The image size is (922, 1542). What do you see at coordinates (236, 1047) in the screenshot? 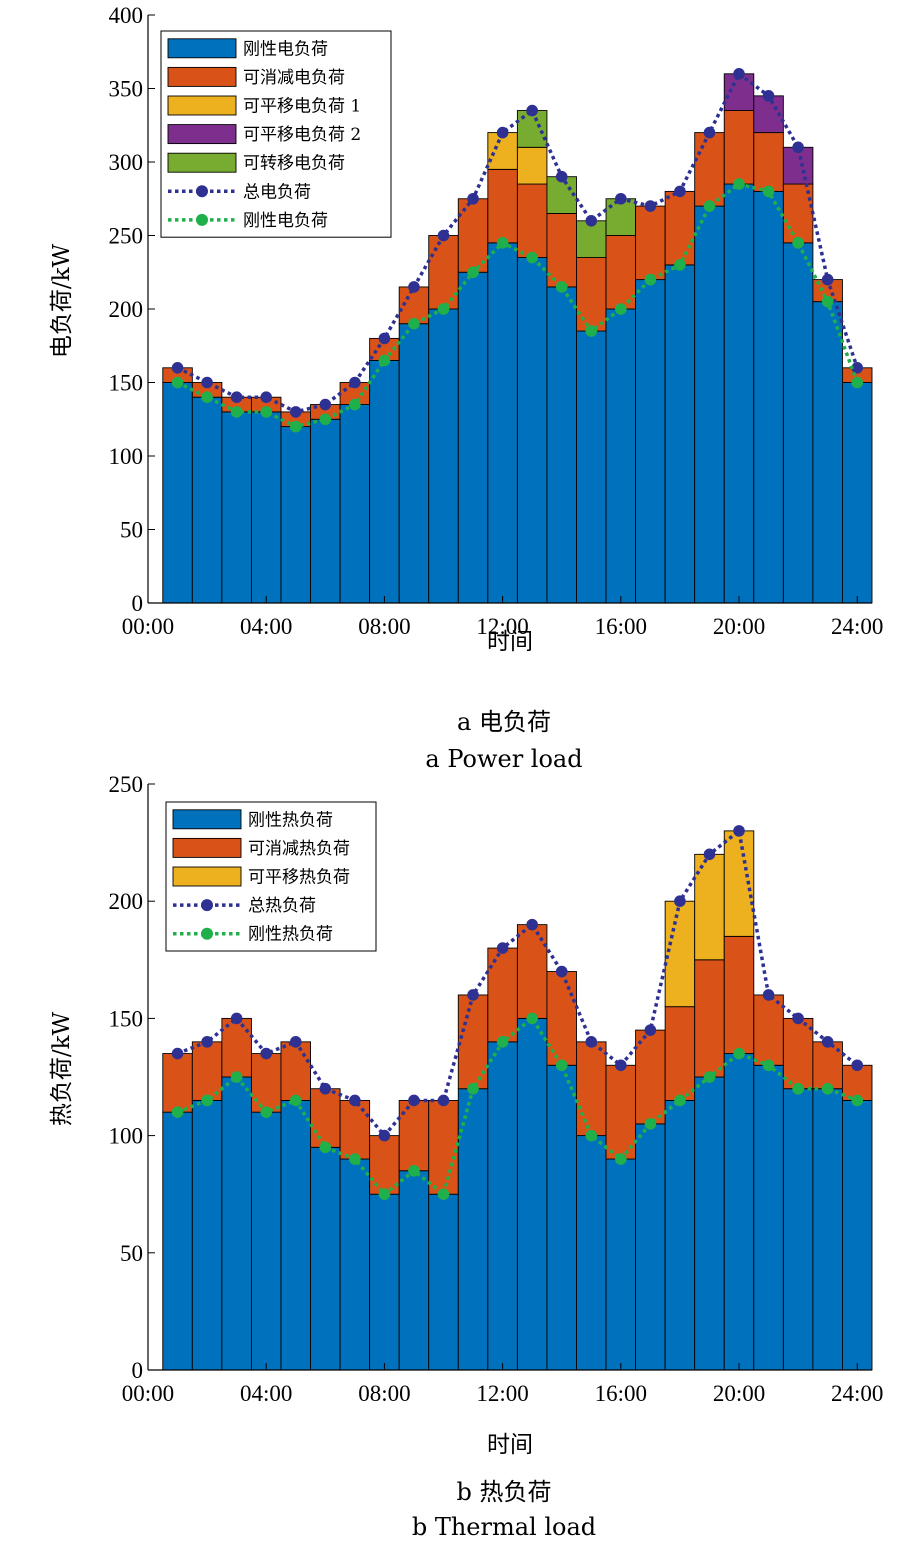
I see `chart-2-bar-s2-h3` at bounding box center [236, 1047].